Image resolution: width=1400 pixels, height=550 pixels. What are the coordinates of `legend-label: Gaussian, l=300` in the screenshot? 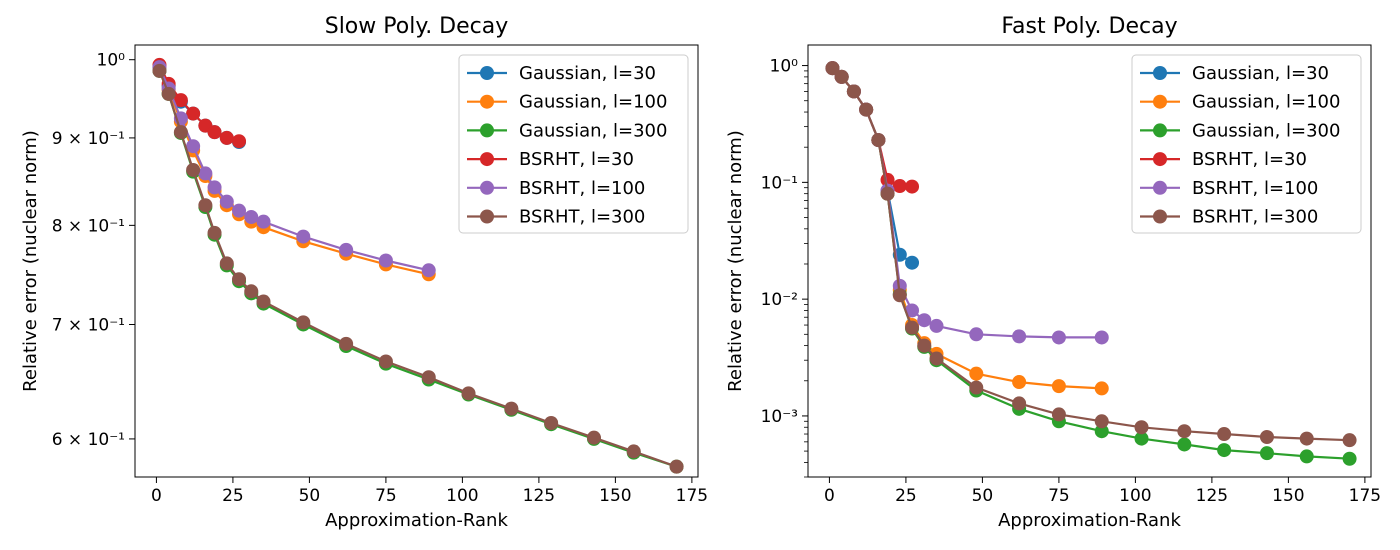 It's located at (1266, 130).